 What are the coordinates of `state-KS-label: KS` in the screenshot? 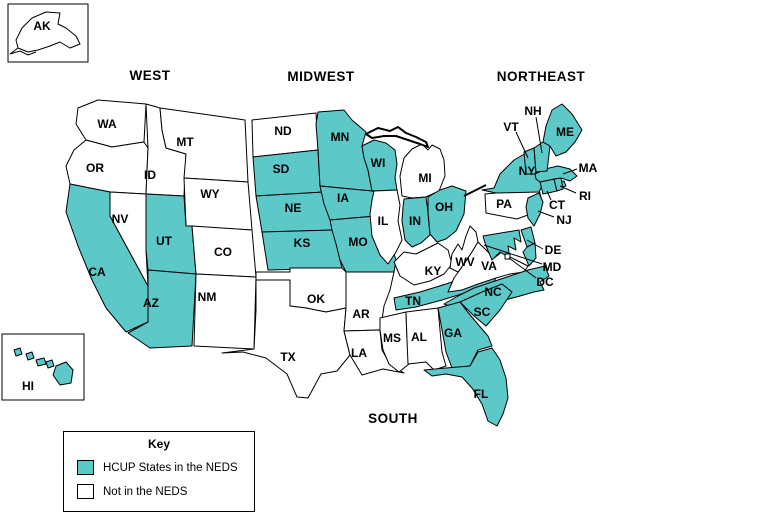 It's located at (302, 243).